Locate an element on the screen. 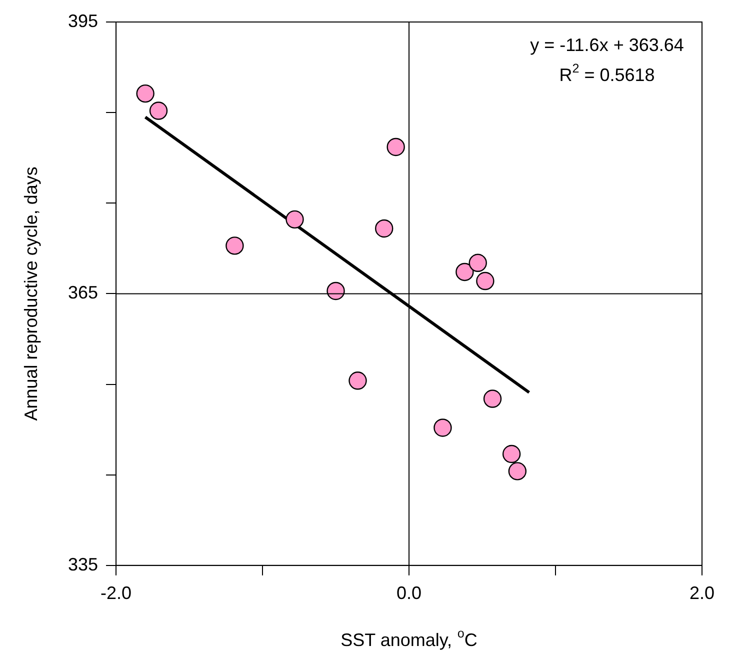  y-axis-title: Annual reproductive cycle, days is located at coordinates (30, 293).